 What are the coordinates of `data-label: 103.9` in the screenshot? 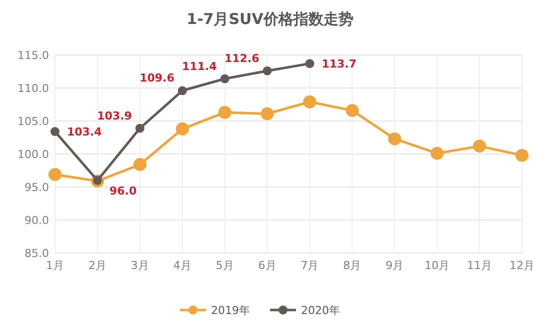 It's located at (114, 115).